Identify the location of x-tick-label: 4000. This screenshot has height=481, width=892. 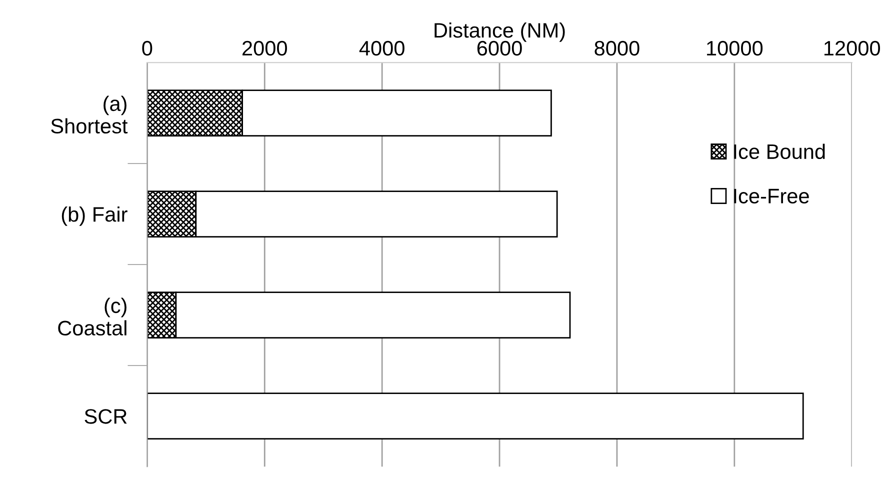
(381, 48).